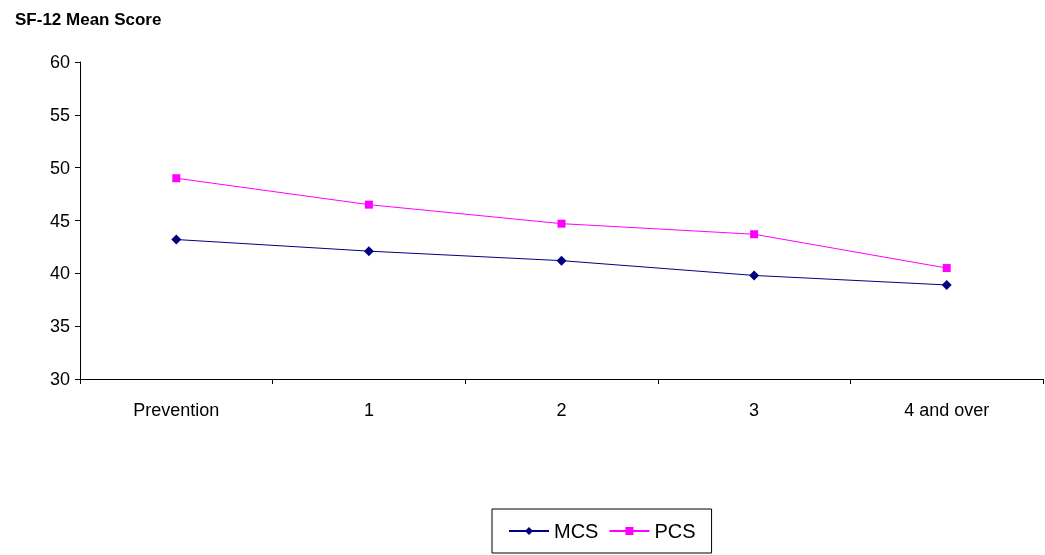 The image size is (1045, 555). Describe the element at coordinates (576, 531) in the screenshot. I see `legend-label: MCS` at that location.